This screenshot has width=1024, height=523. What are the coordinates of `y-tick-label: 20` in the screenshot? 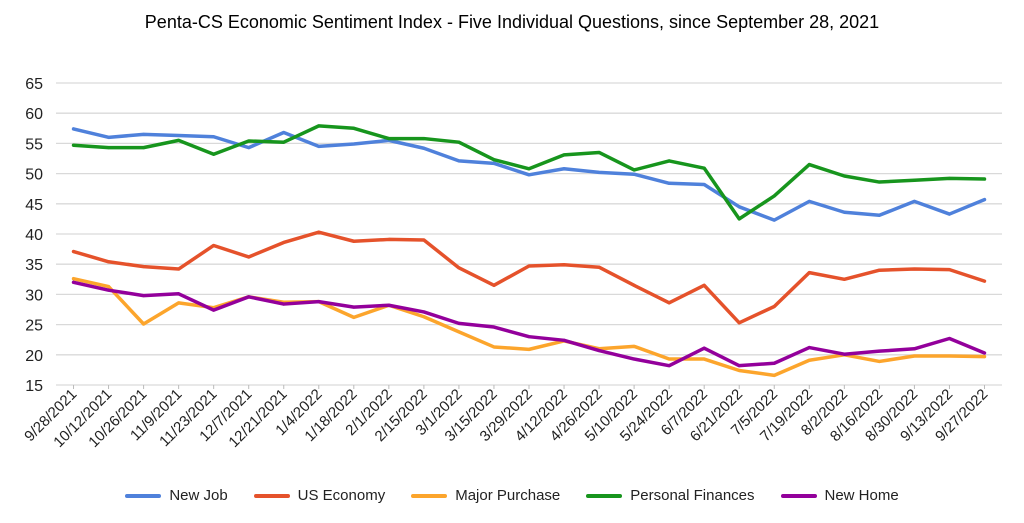 It's located at (34, 356).